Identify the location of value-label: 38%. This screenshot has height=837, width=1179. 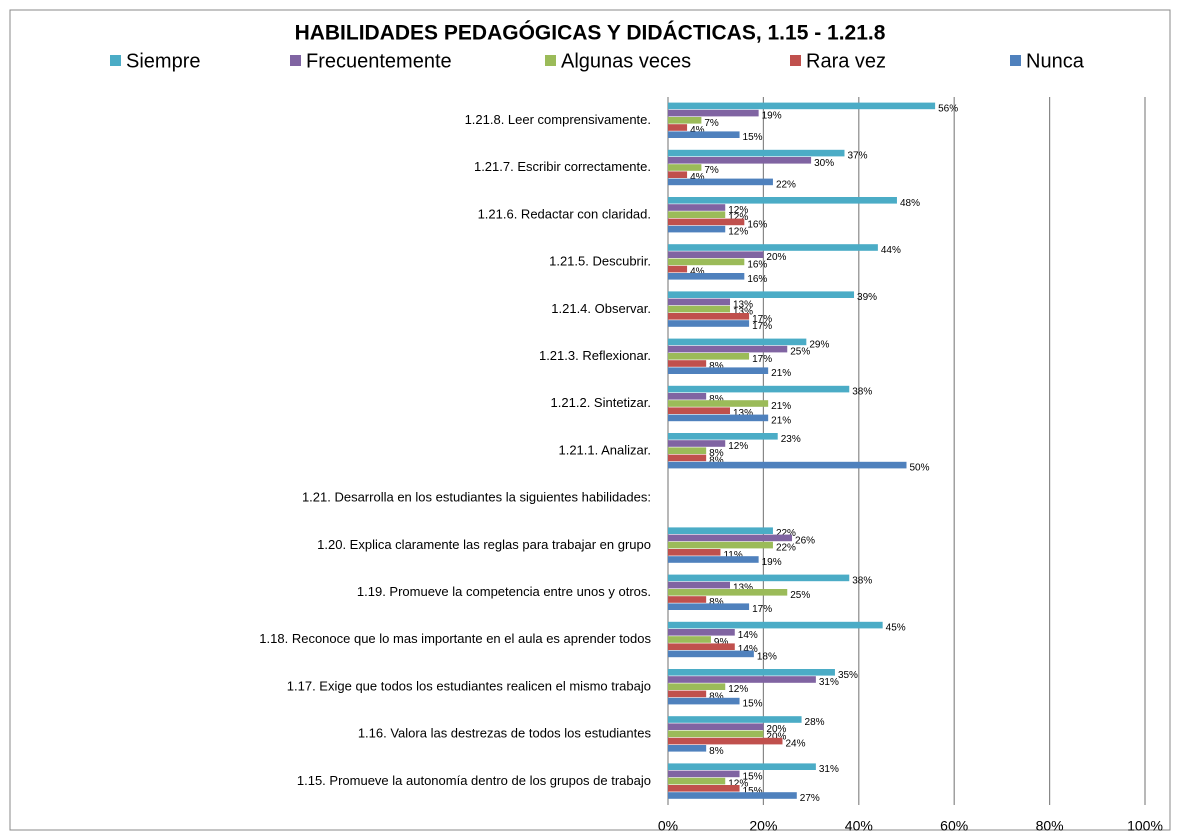
(862, 392).